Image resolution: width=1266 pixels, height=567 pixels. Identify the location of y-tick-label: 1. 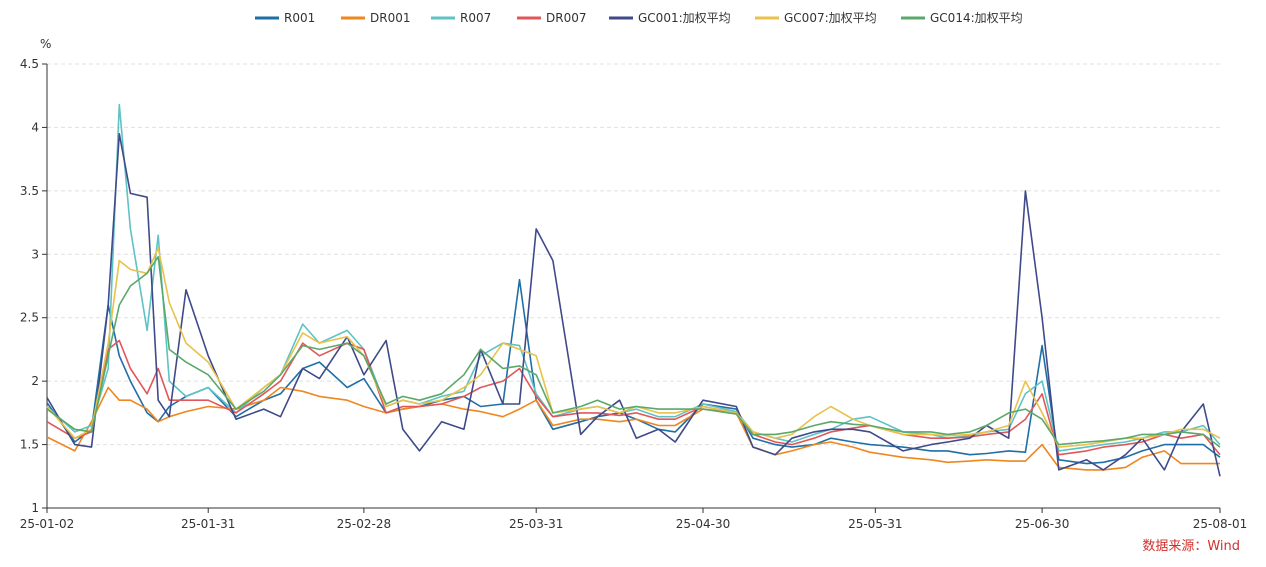
(35, 508).